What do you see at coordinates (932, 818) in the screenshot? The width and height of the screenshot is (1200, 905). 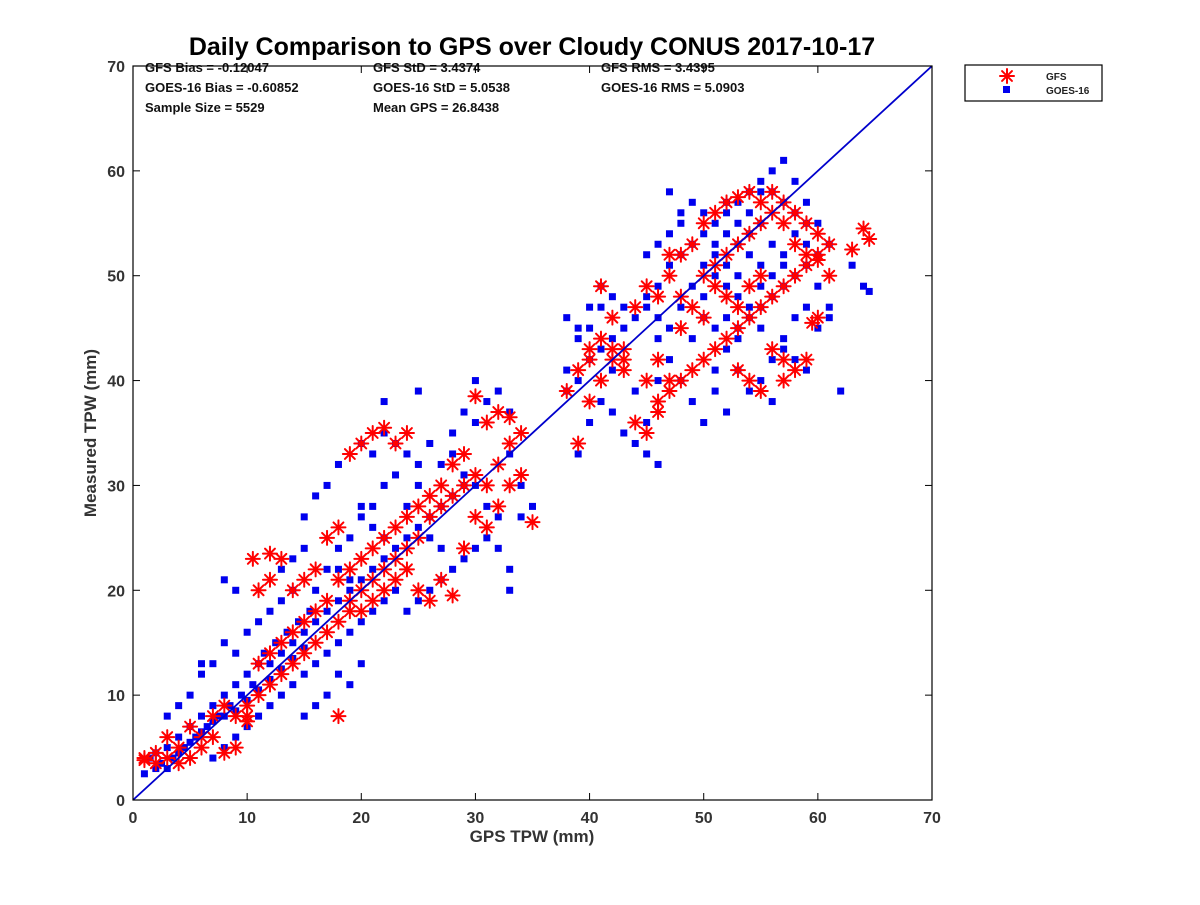 I see `x-tick-label: 70` at bounding box center [932, 818].